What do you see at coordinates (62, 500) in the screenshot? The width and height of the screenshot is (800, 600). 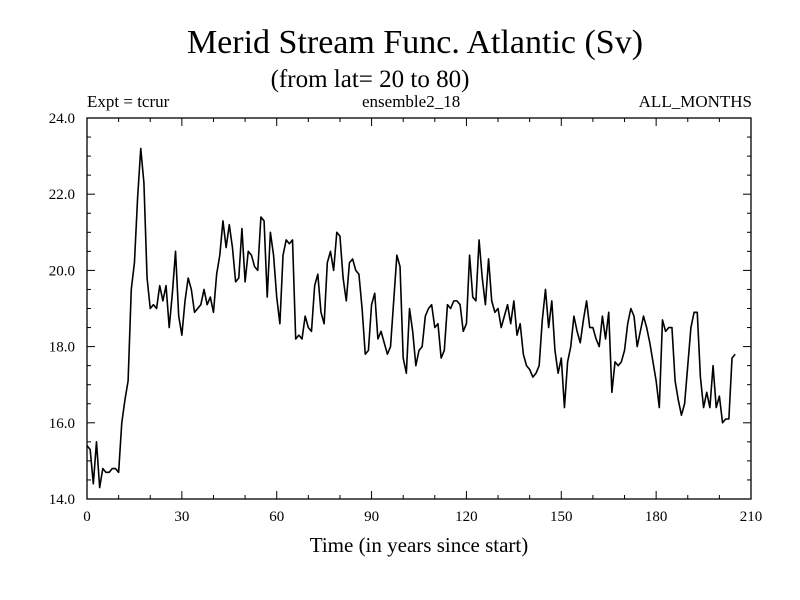 I see `y-tick-label: 14.0` at bounding box center [62, 500].